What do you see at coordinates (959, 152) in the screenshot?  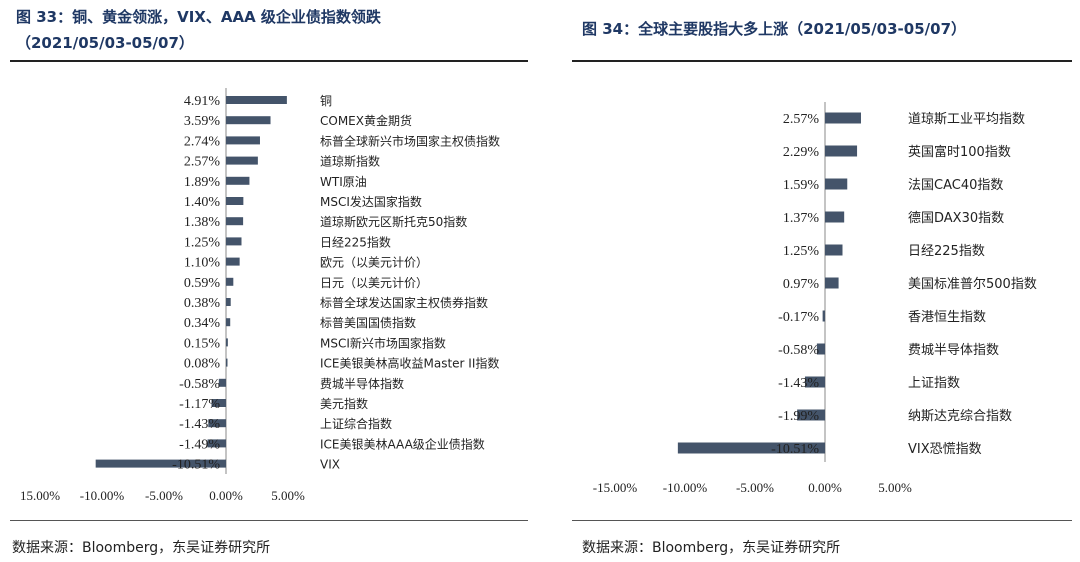 I see `right-category-label-1: 英国富时100指数` at bounding box center [959, 152].